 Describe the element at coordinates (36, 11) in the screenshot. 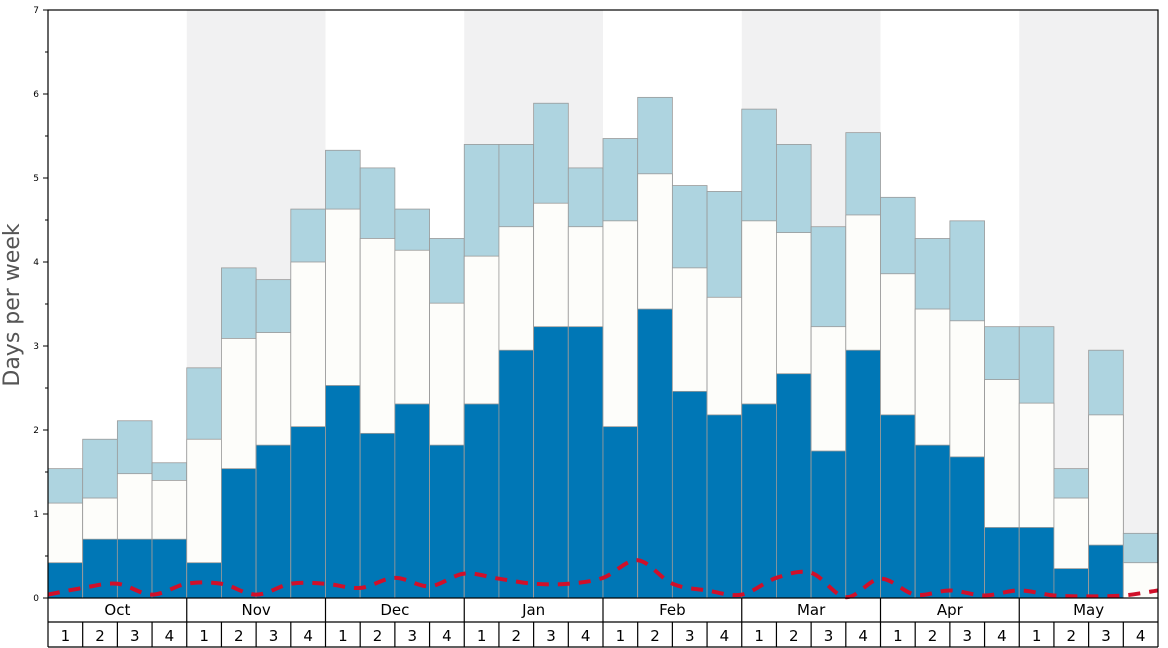

I see `ytick-label: 7` at that location.